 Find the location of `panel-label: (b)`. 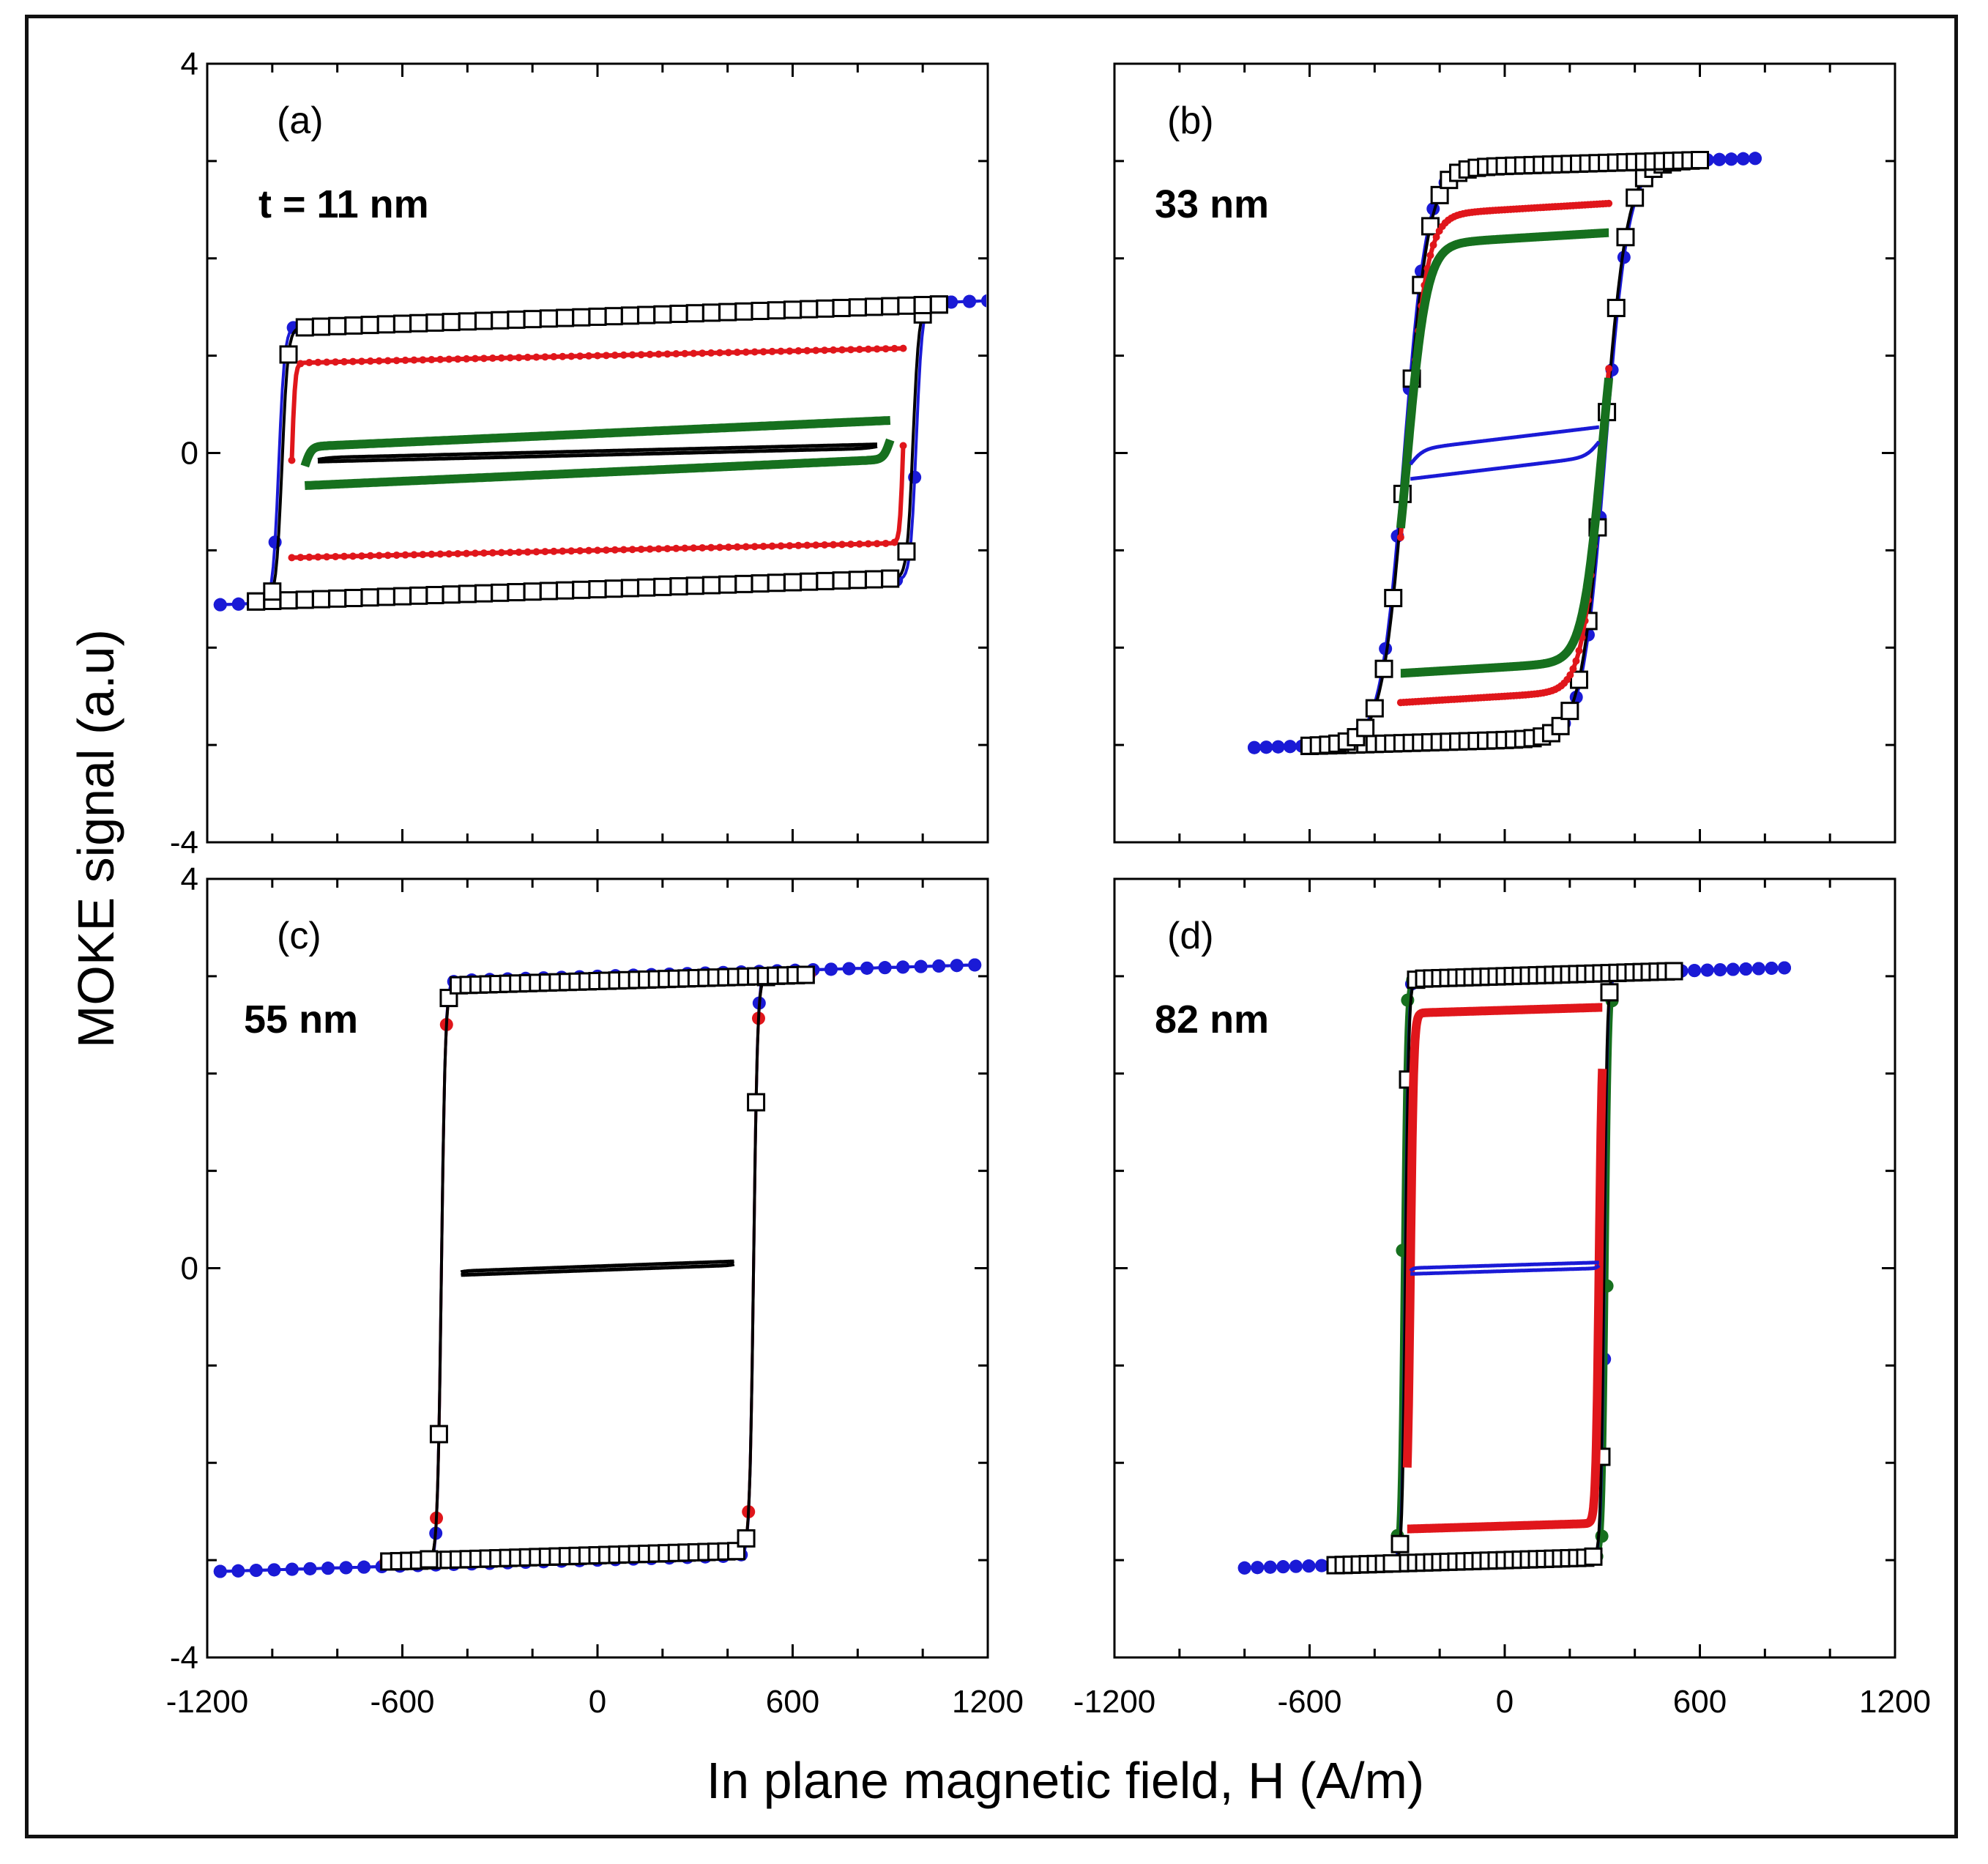

panel-label: (b) is located at coordinates (1190, 121).